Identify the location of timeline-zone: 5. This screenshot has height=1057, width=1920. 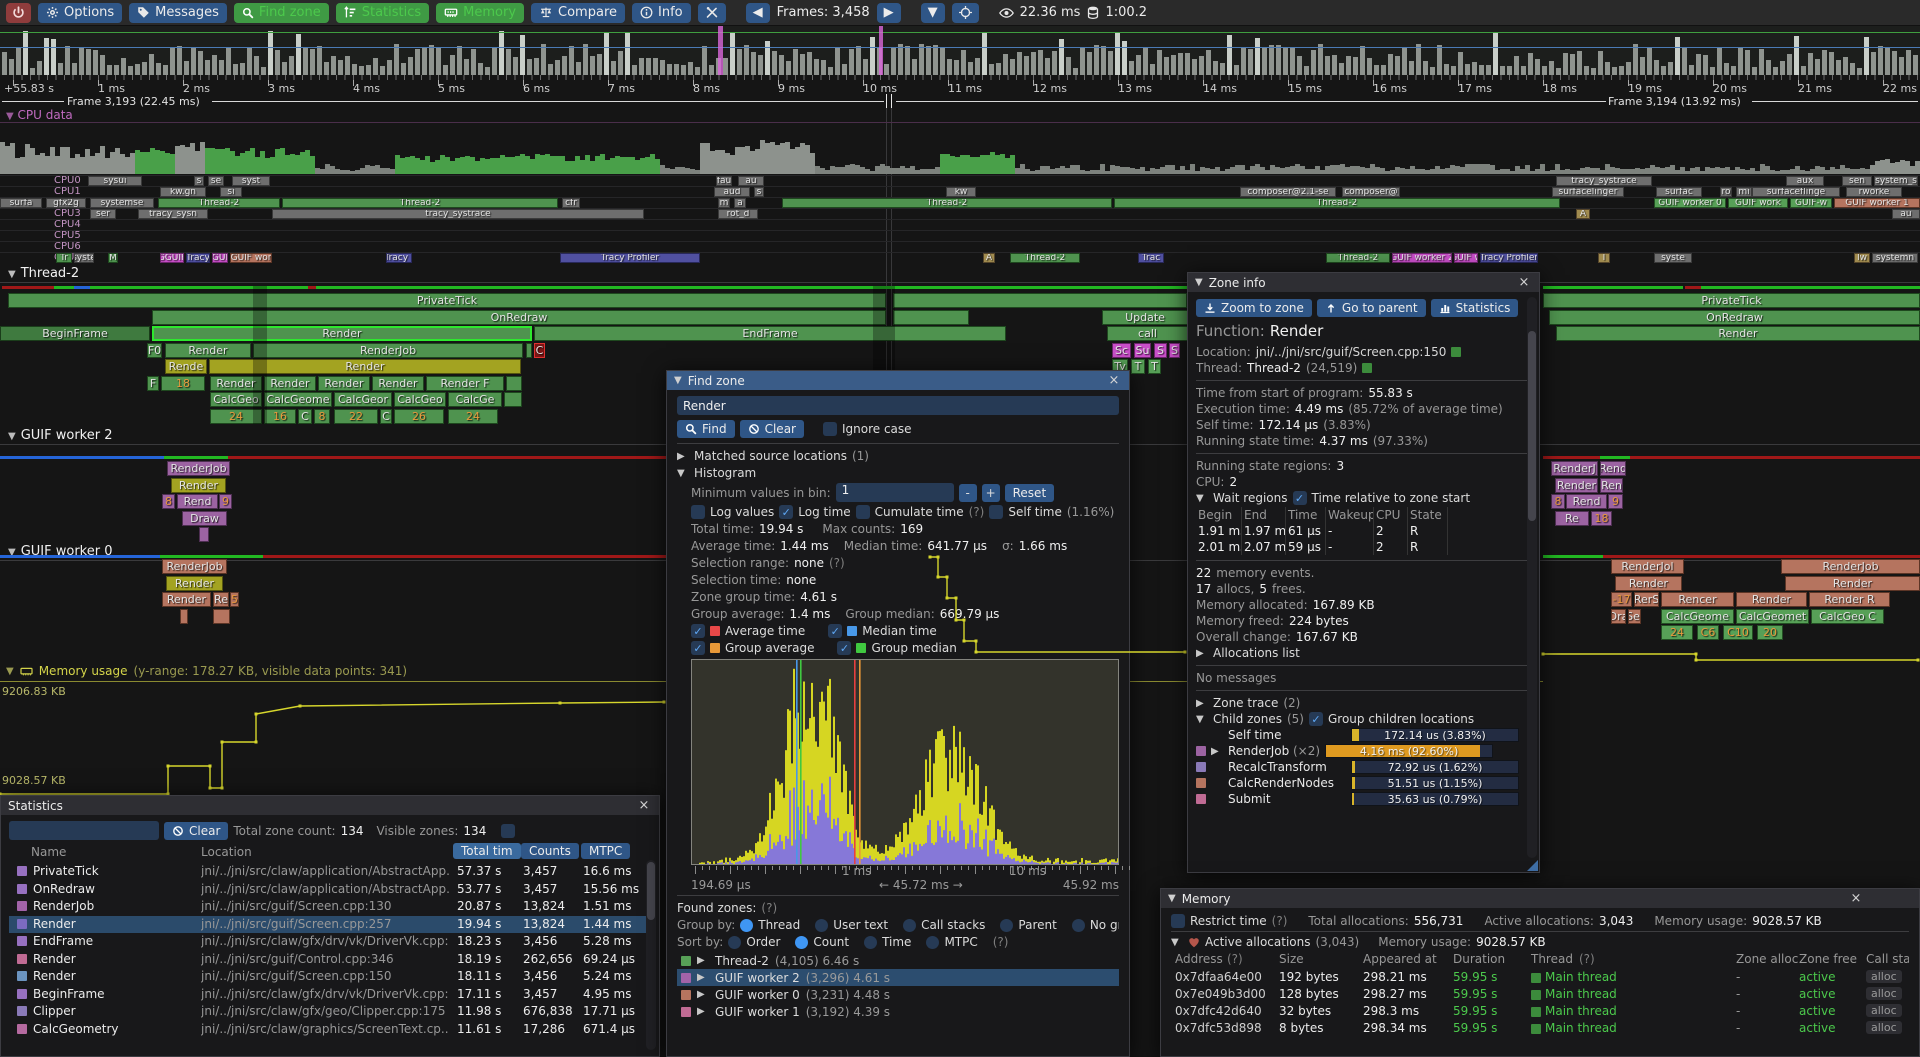
(234, 599).